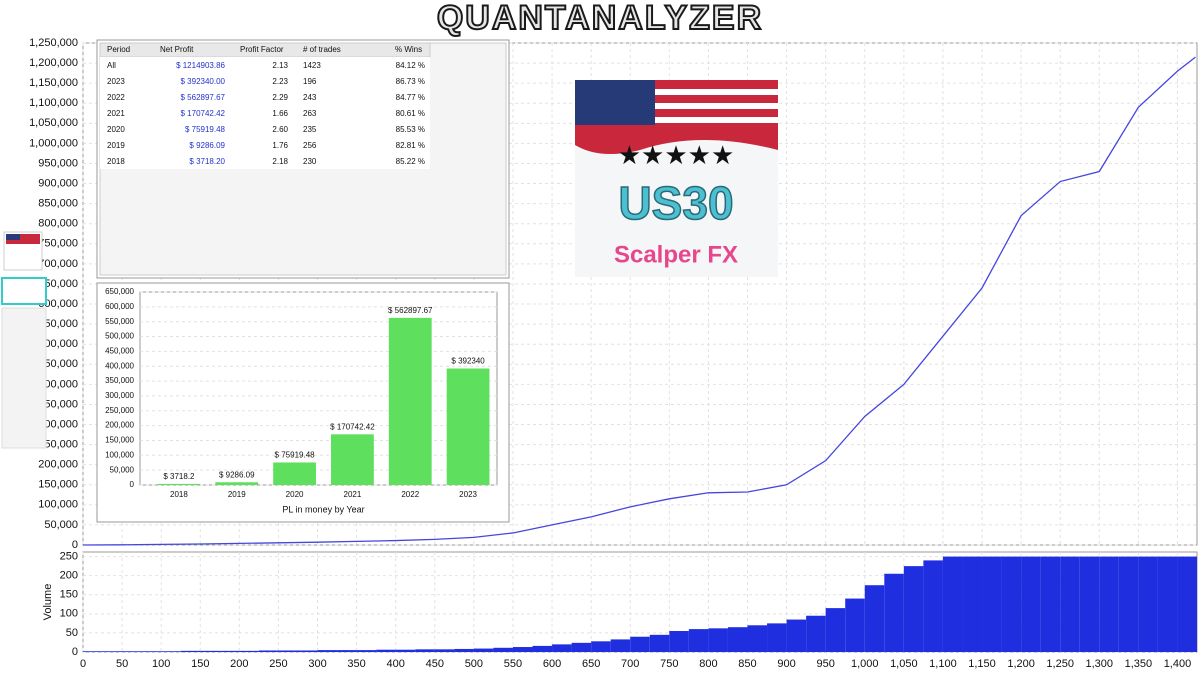 This screenshot has width=1200, height=677. What do you see at coordinates (161, 664) in the screenshot?
I see `x-tick-label: 100` at bounding box center [161, 664].